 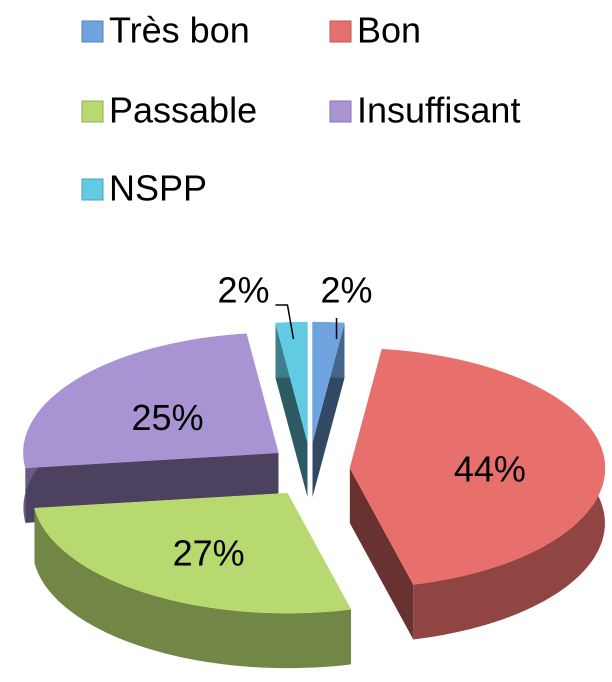 I want to click on data-label: 27%, so click(x=209, y=552).